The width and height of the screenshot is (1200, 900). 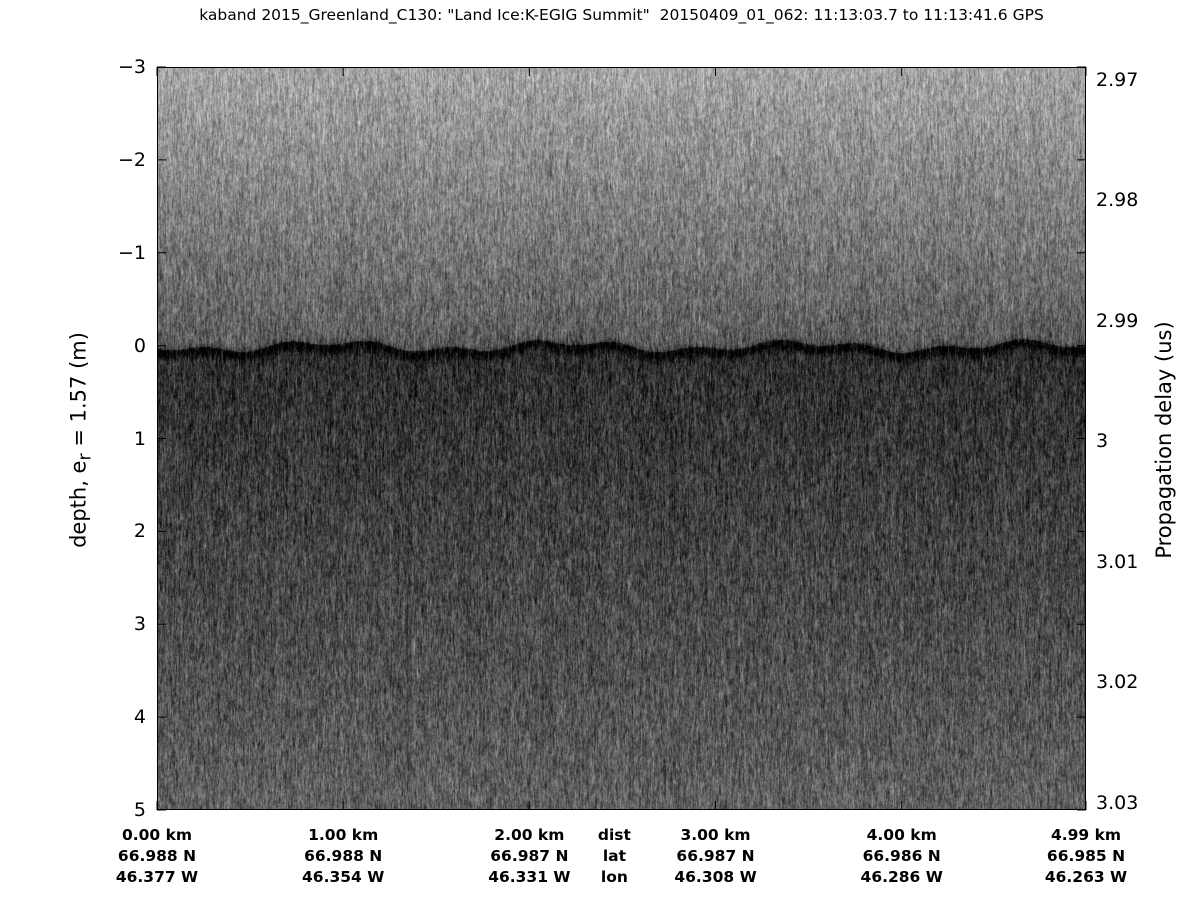 What do you see at coordinates (614, 835) in the screenshot?
I see `x-row-name-dist: dist` at bounding box center [614, 835].